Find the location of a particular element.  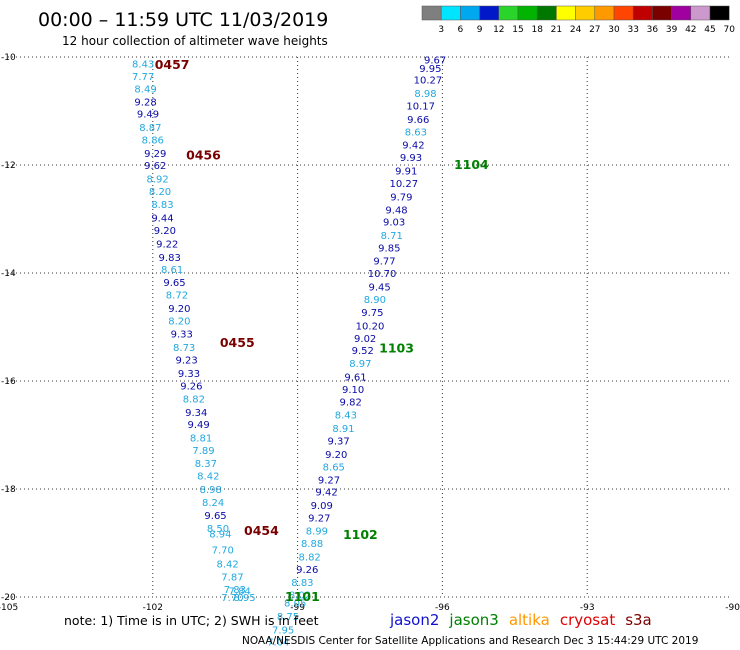

wave-height-value: 9.22 is located at coordinates (167, 244).